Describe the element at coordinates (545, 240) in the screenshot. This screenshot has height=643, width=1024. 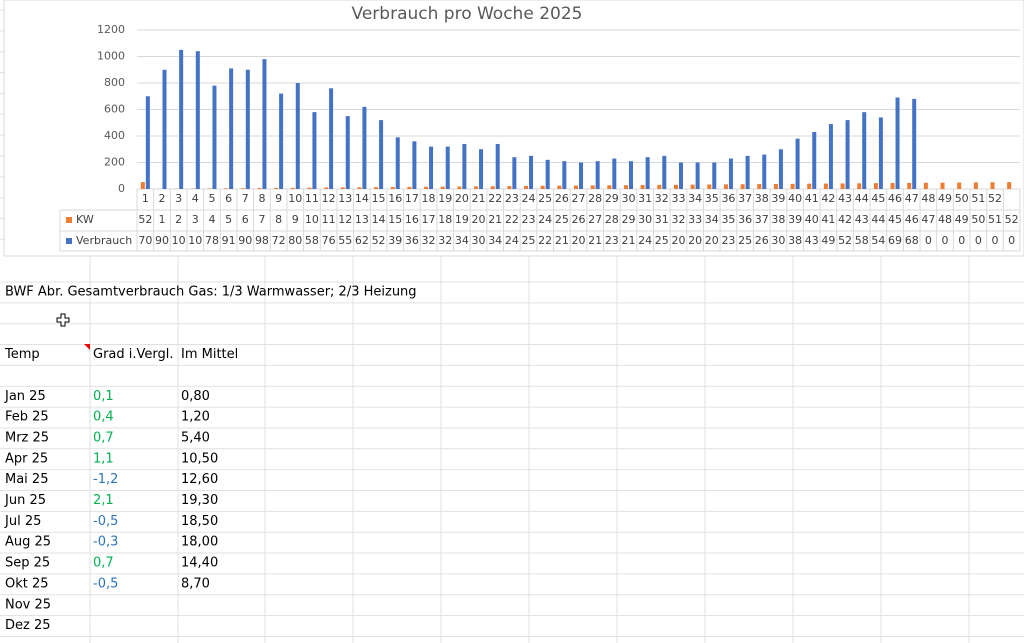
I see `data-label: 22` at that location.